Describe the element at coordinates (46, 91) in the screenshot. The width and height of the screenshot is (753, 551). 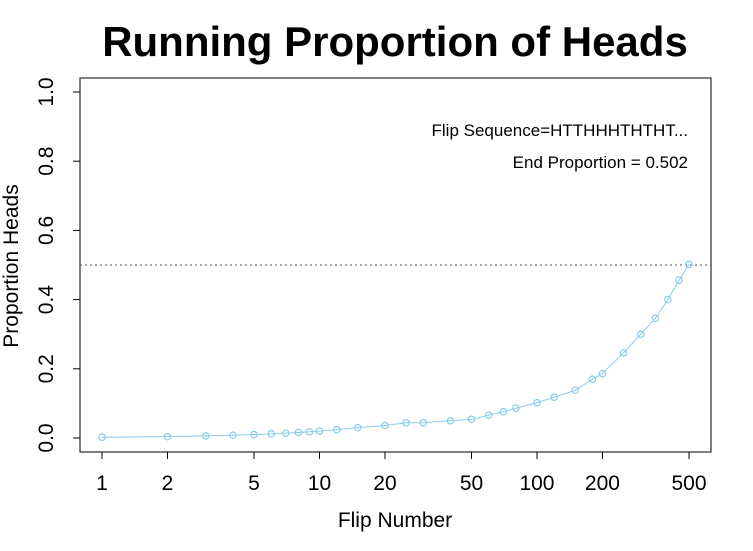
I see `y-tick-label: 1.0` at that location.